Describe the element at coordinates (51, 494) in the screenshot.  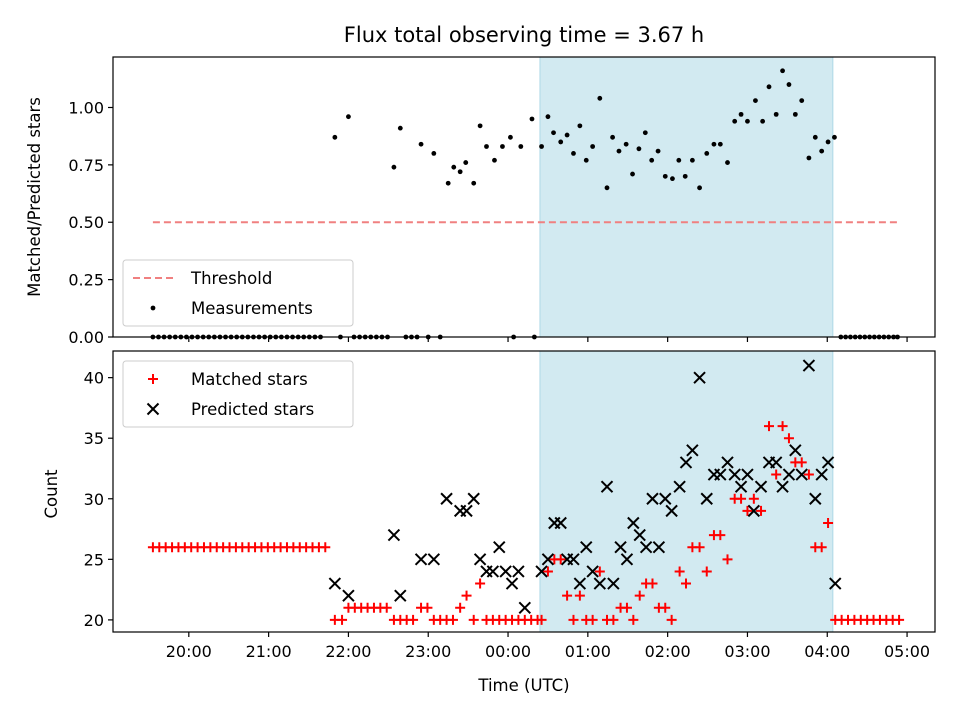
I see `bottom-y-axis-label: Count` at that location.